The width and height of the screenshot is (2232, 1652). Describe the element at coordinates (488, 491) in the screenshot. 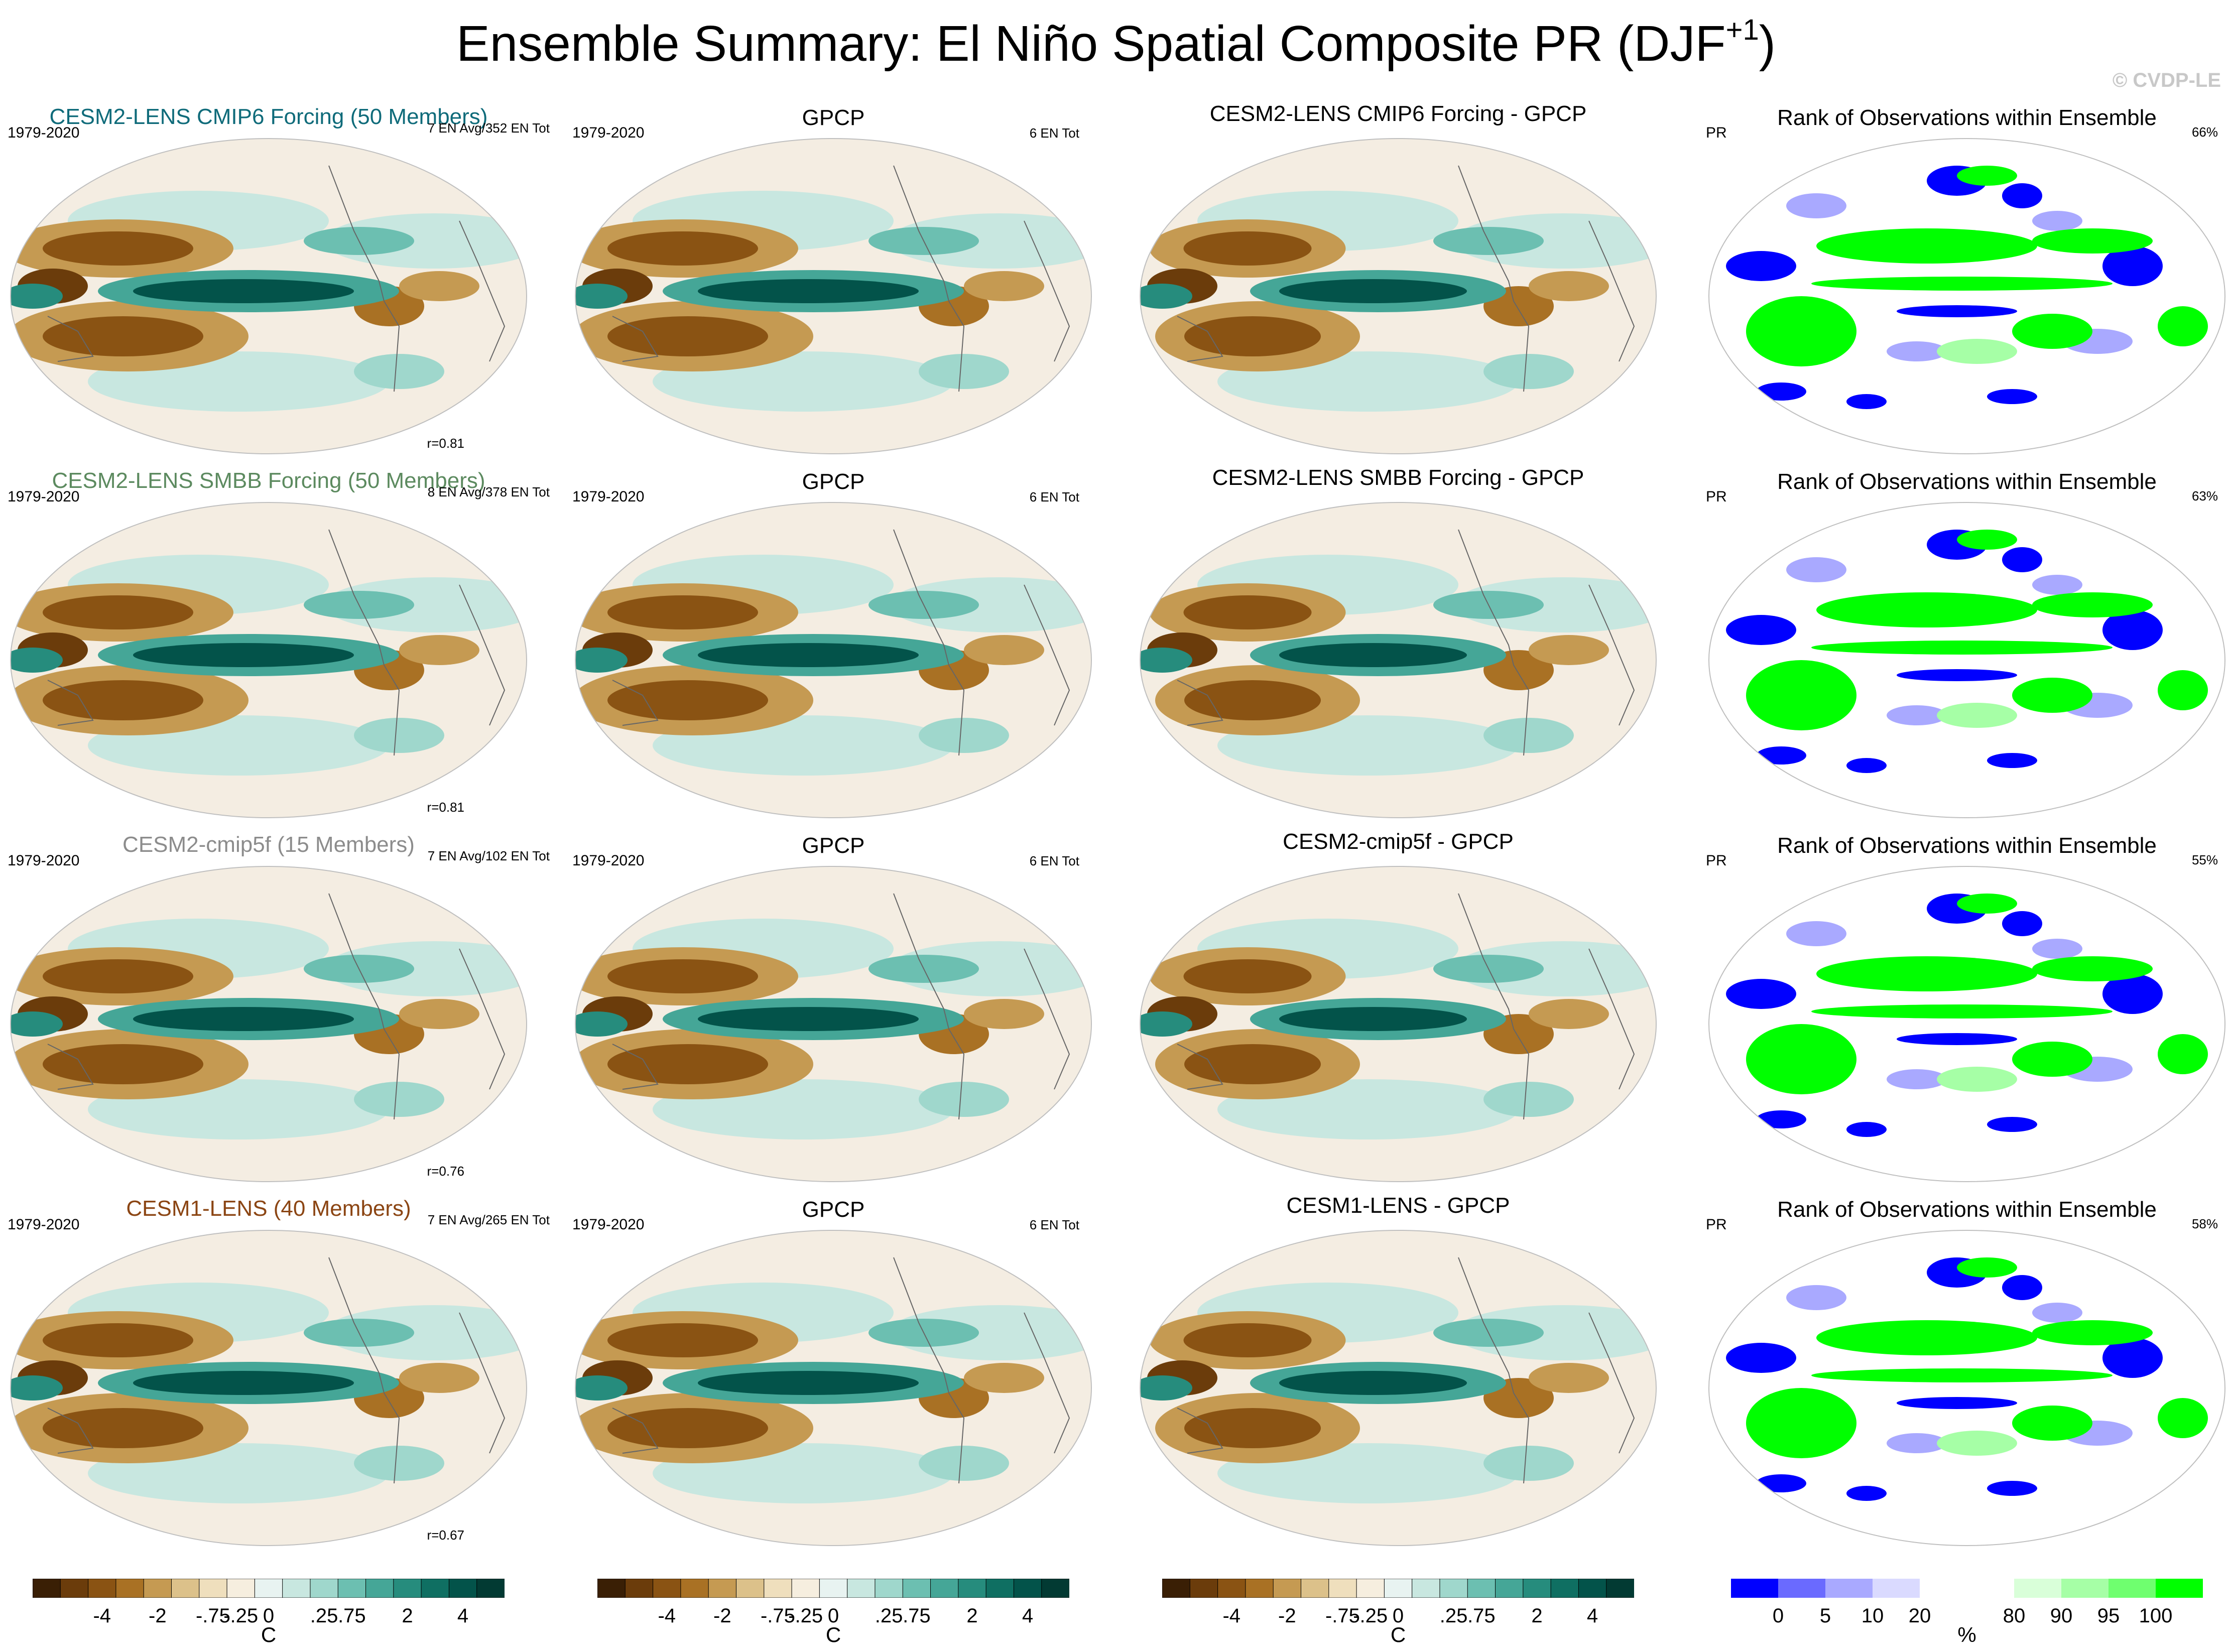

I see `model-events-label: 8 EN Avg/378 EN Tot` at that location.